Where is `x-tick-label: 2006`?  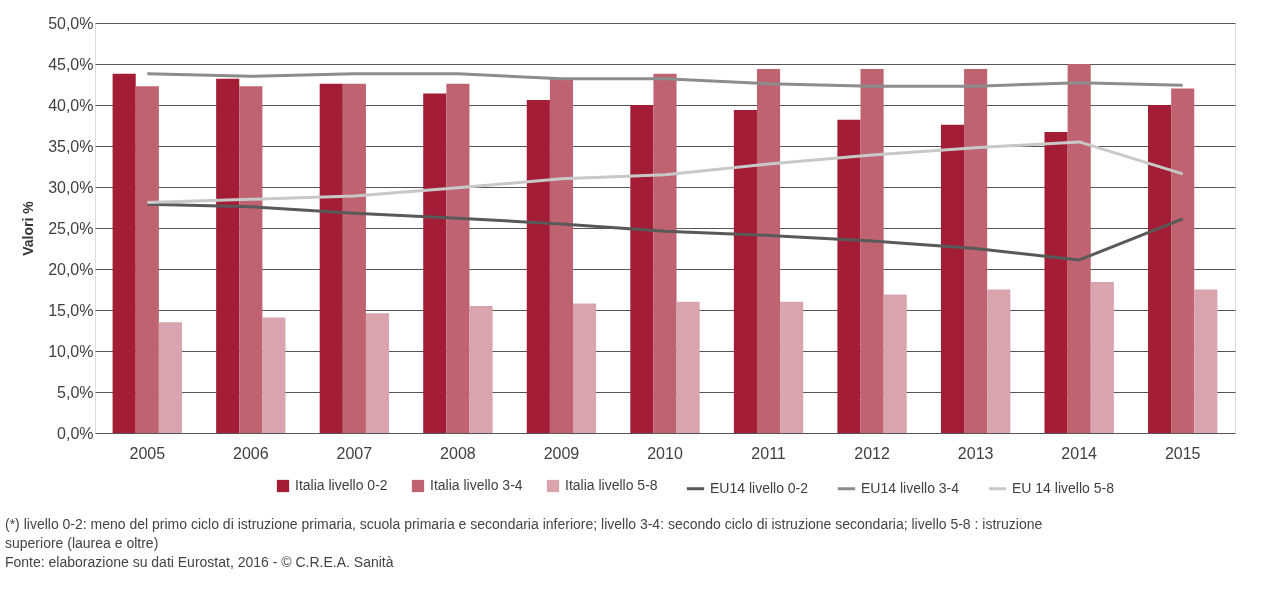 x-tick-label: 2006 is located at coordinates (251, 453).